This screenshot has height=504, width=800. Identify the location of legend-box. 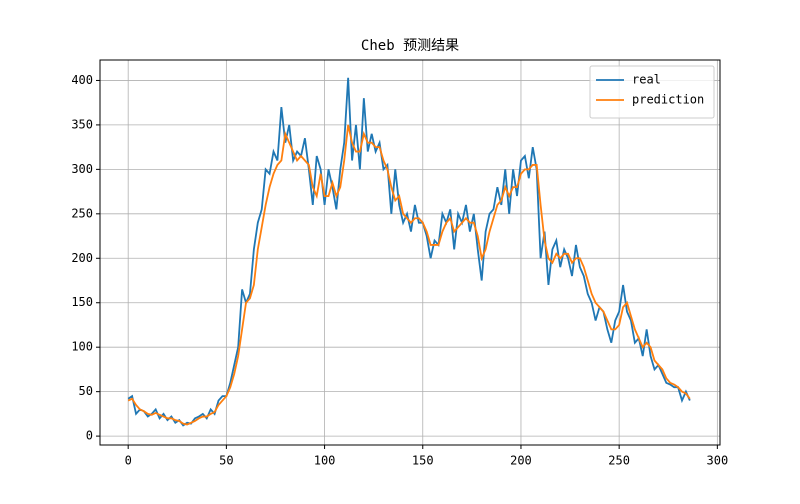
(652, 92).